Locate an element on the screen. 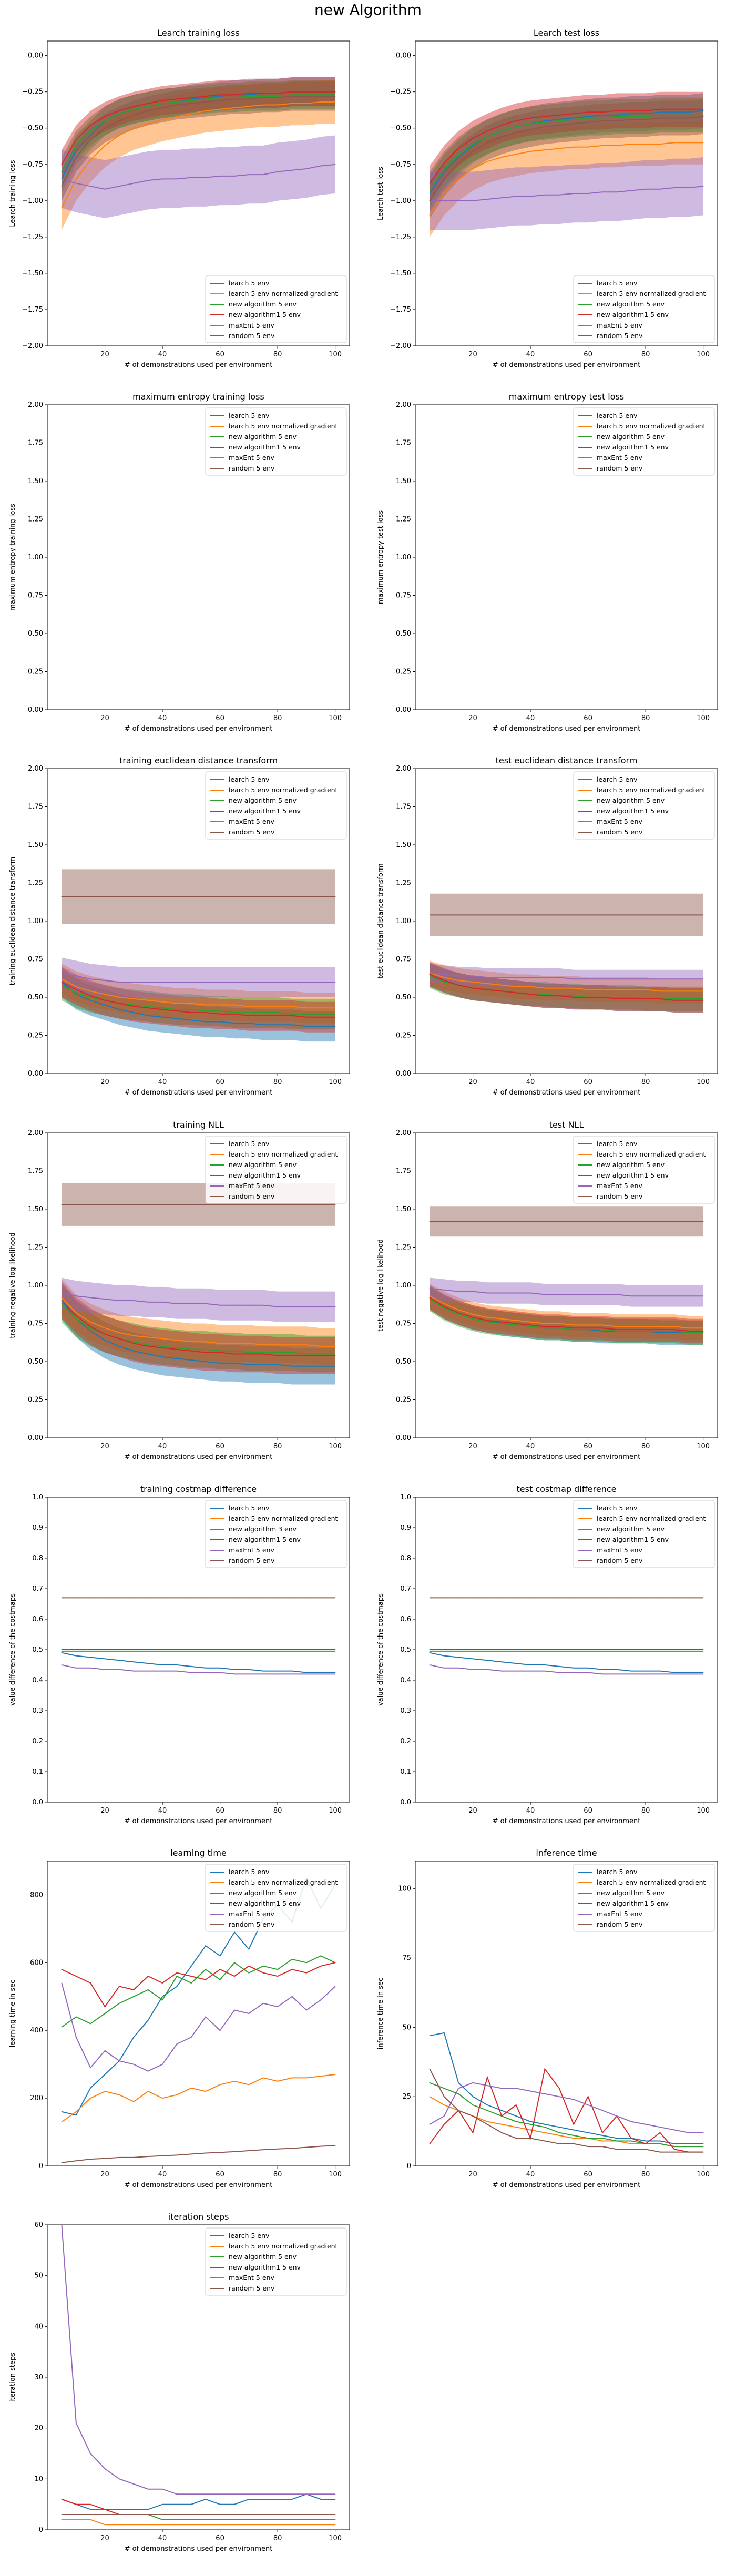  legend-box is located at coordinates (644, 1170).